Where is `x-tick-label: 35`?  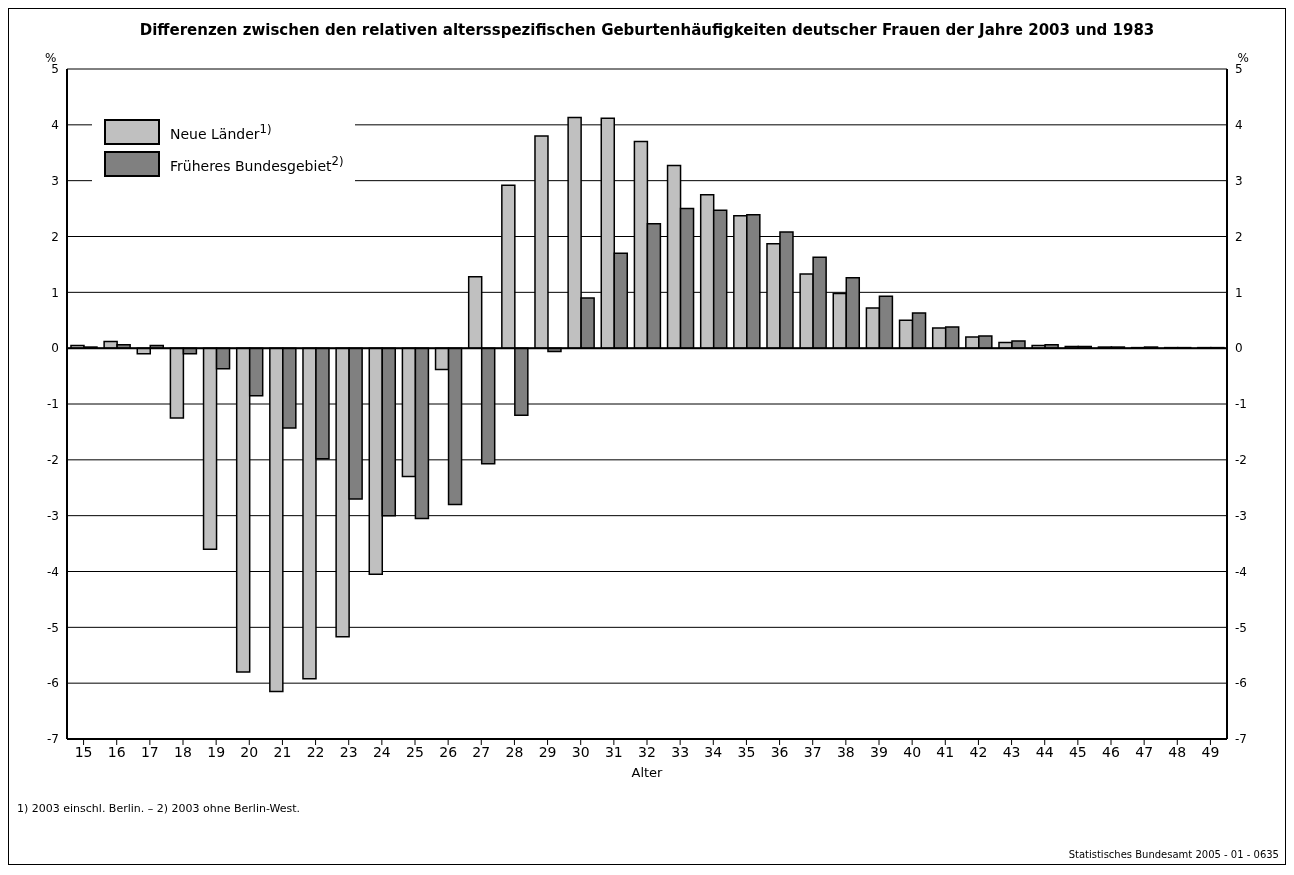 x-tick-label: 35 is located at coordinates (746, 751).